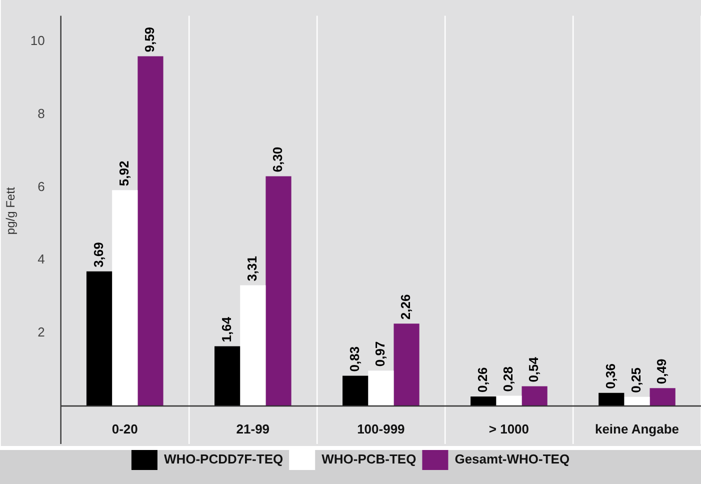 This screenshot has height=484, width=701. What do you see at coordinates (252, 269) in the screenshot?
I see `data-label: 3,31` at bounding box center [252, 269].